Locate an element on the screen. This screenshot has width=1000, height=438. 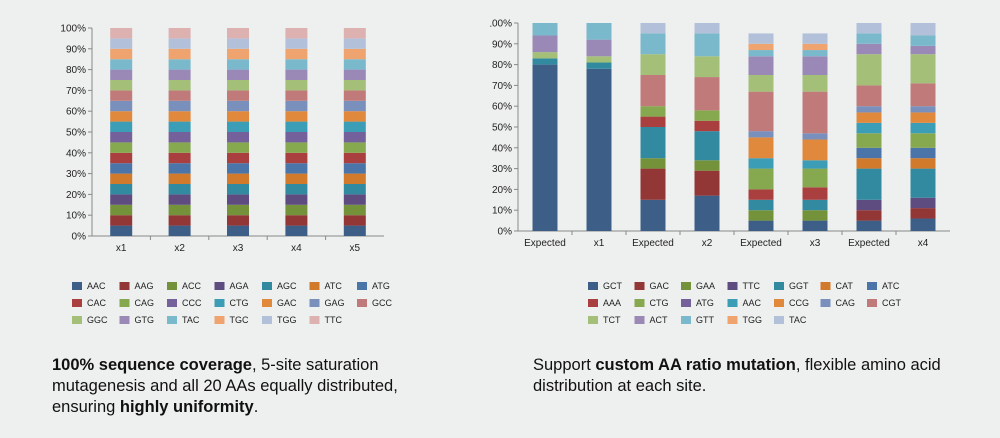
right-legend-label: GCT is located at coordinates (613, 286).